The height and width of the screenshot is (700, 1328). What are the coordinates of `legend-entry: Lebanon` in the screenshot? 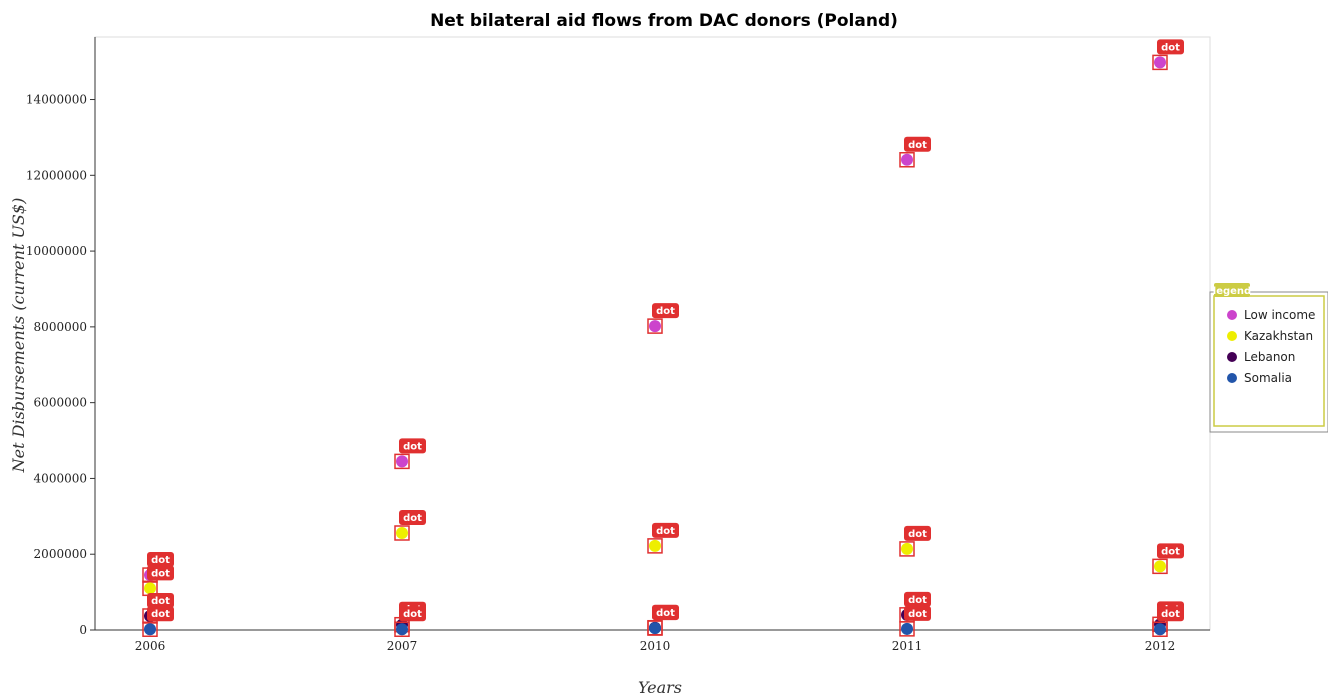 It's located at (1269, 357).